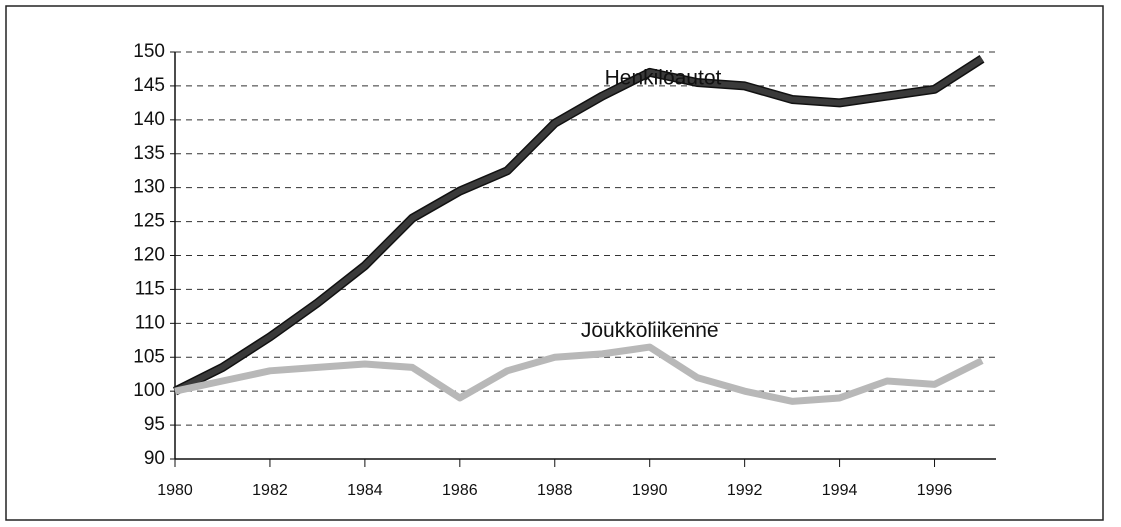  I want to click on series-line, so click(579, 374).